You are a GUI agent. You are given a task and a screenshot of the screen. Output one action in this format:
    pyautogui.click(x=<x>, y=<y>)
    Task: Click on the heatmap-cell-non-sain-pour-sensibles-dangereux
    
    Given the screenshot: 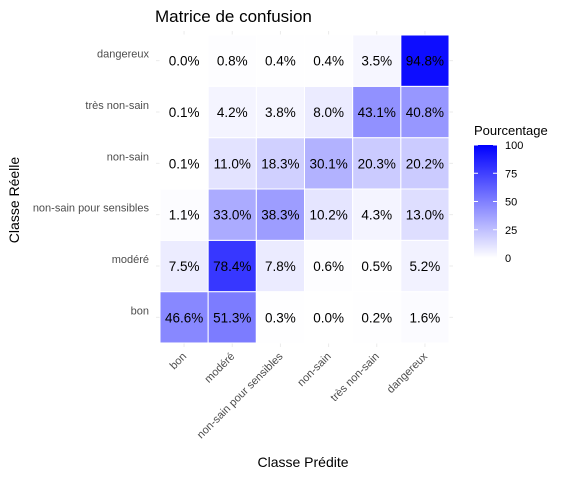 What is the action you would take?
    pyautogui.click(x=425, y=214)
    